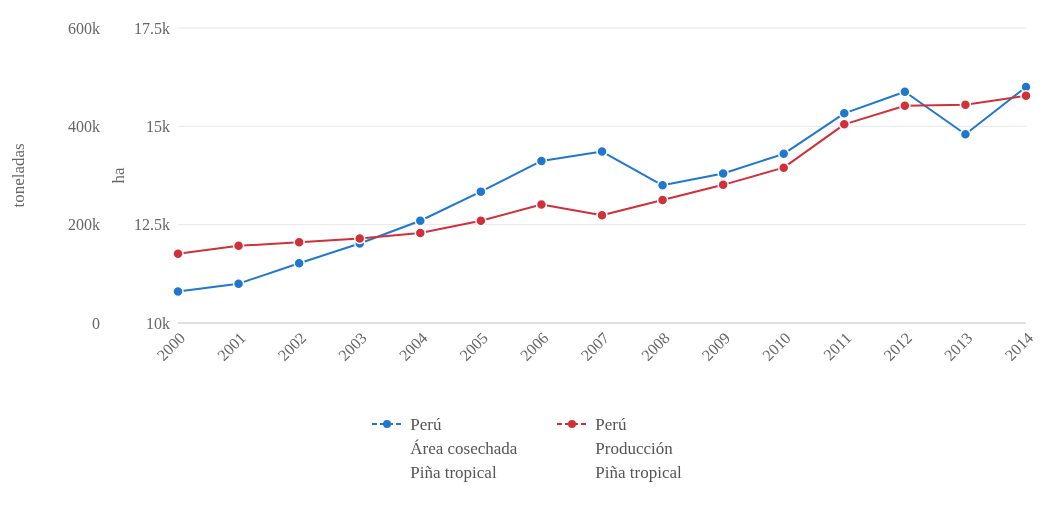 The width and height of the screenshot is (1054, 532). What do you see at coordinates (19, 175) in the screenshot?
I see `y-axis-title: toneladas` at bounding box center [19, 175].